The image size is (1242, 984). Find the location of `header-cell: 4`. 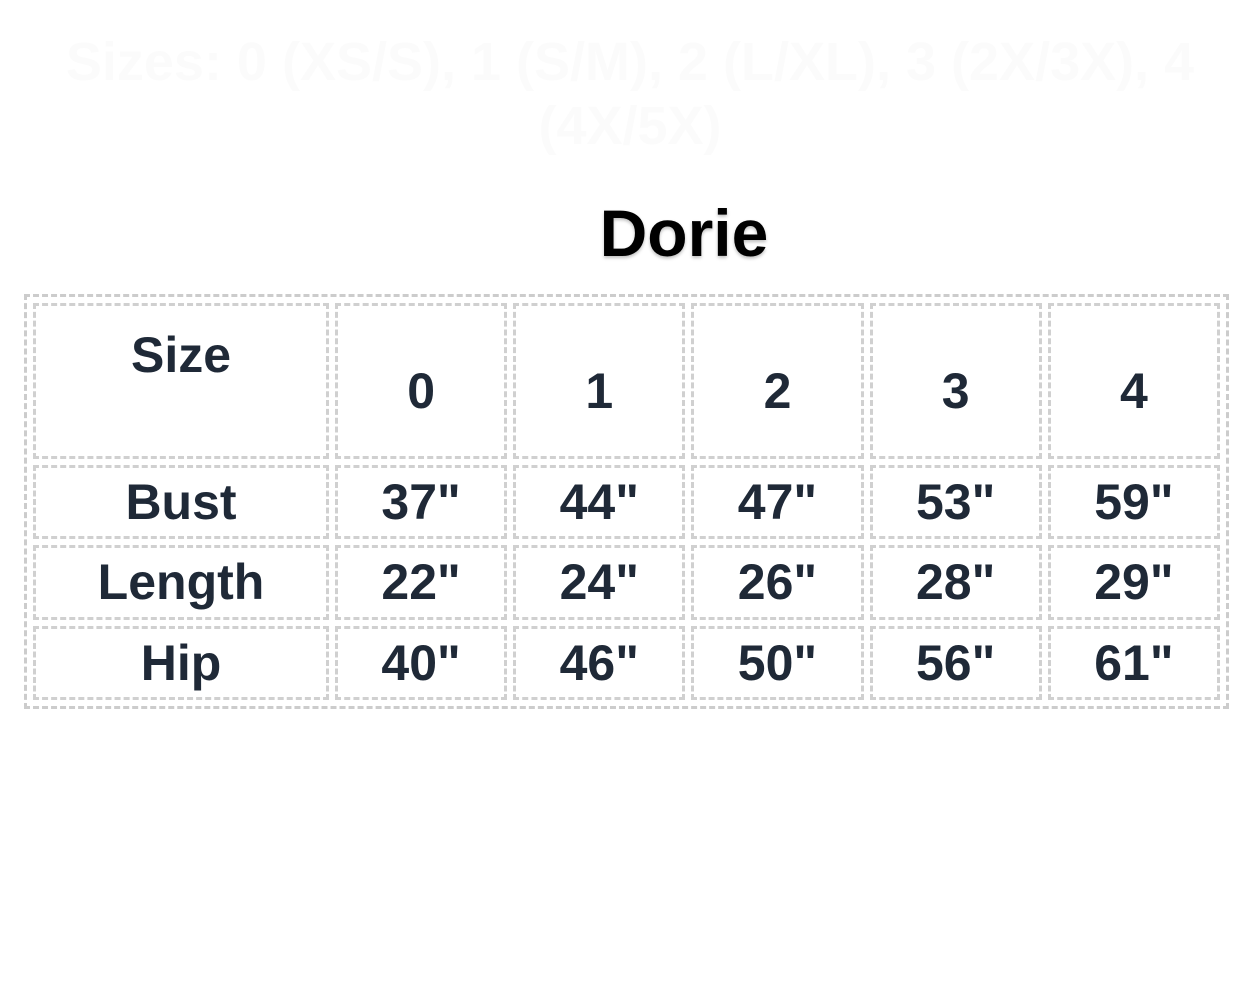

header-cell: 4 is located at coordinates (1133, 381).